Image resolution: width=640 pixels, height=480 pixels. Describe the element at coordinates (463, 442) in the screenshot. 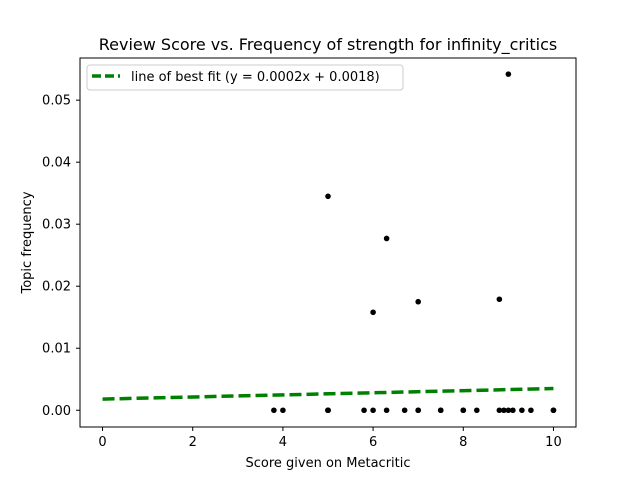

I see `x-tick-label: 8` at that location.